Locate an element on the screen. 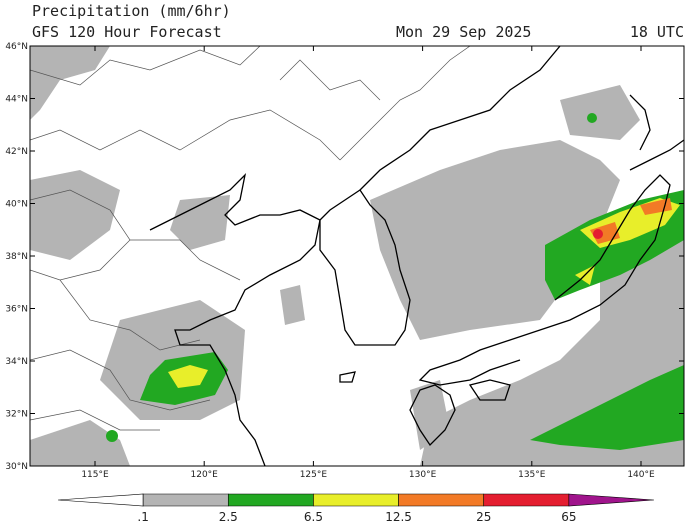 This screenshot has height=525, width=700. lat-label: 42°N is located at coordinates (16, 152).